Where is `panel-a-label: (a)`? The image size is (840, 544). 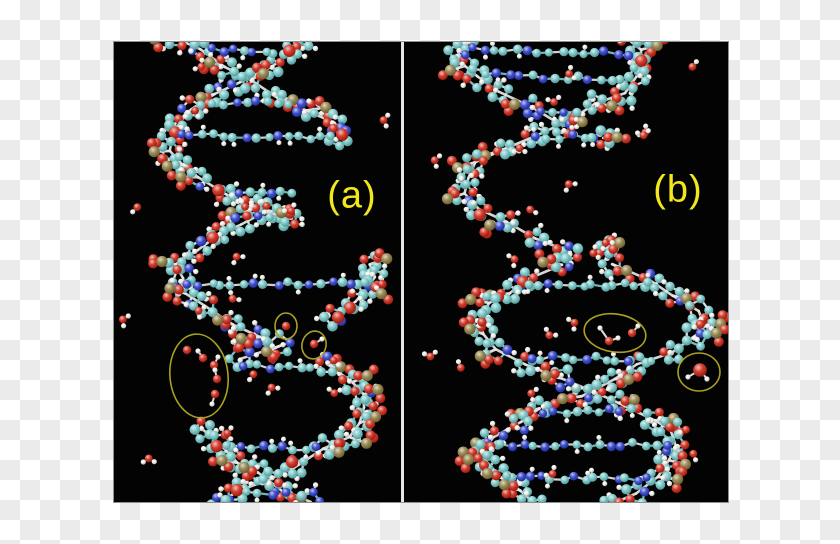 panel-a-label: (a) is located at coordinates (352, 195).